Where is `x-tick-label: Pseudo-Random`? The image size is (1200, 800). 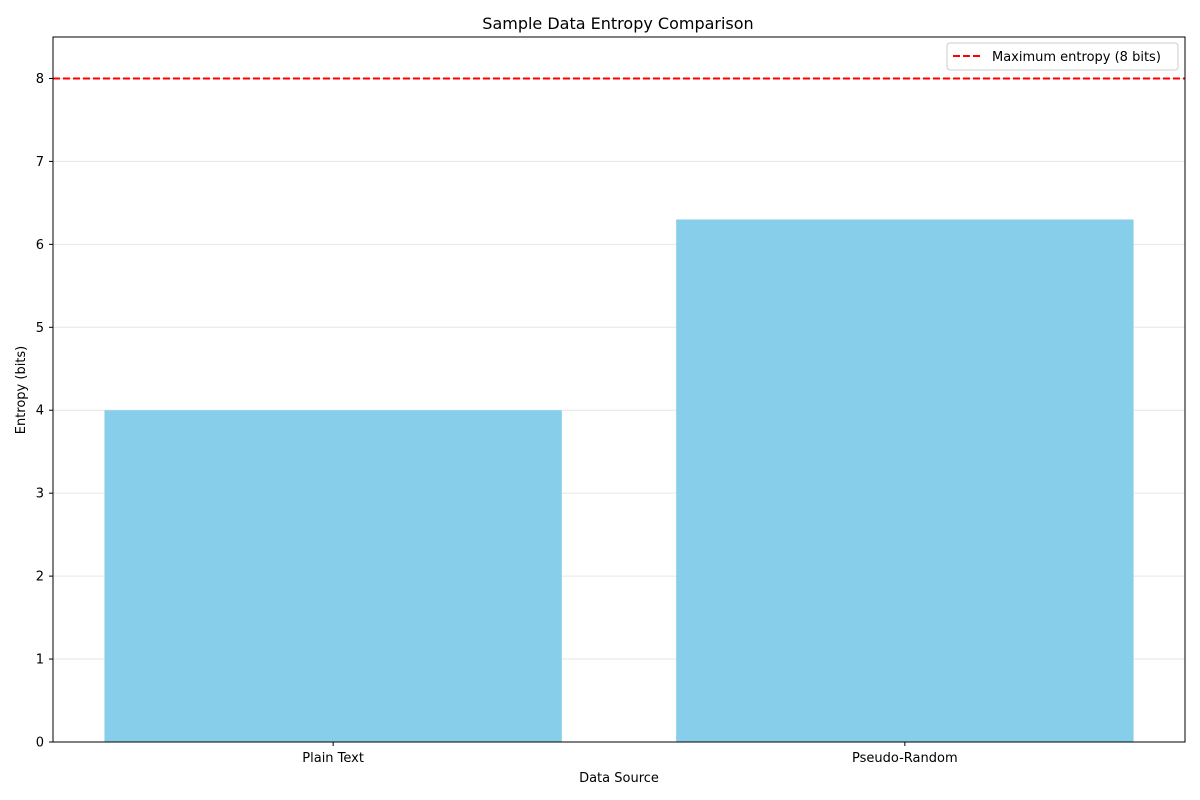 x-tick-label: Pseudo-Random is located at coordinates (905, 758).